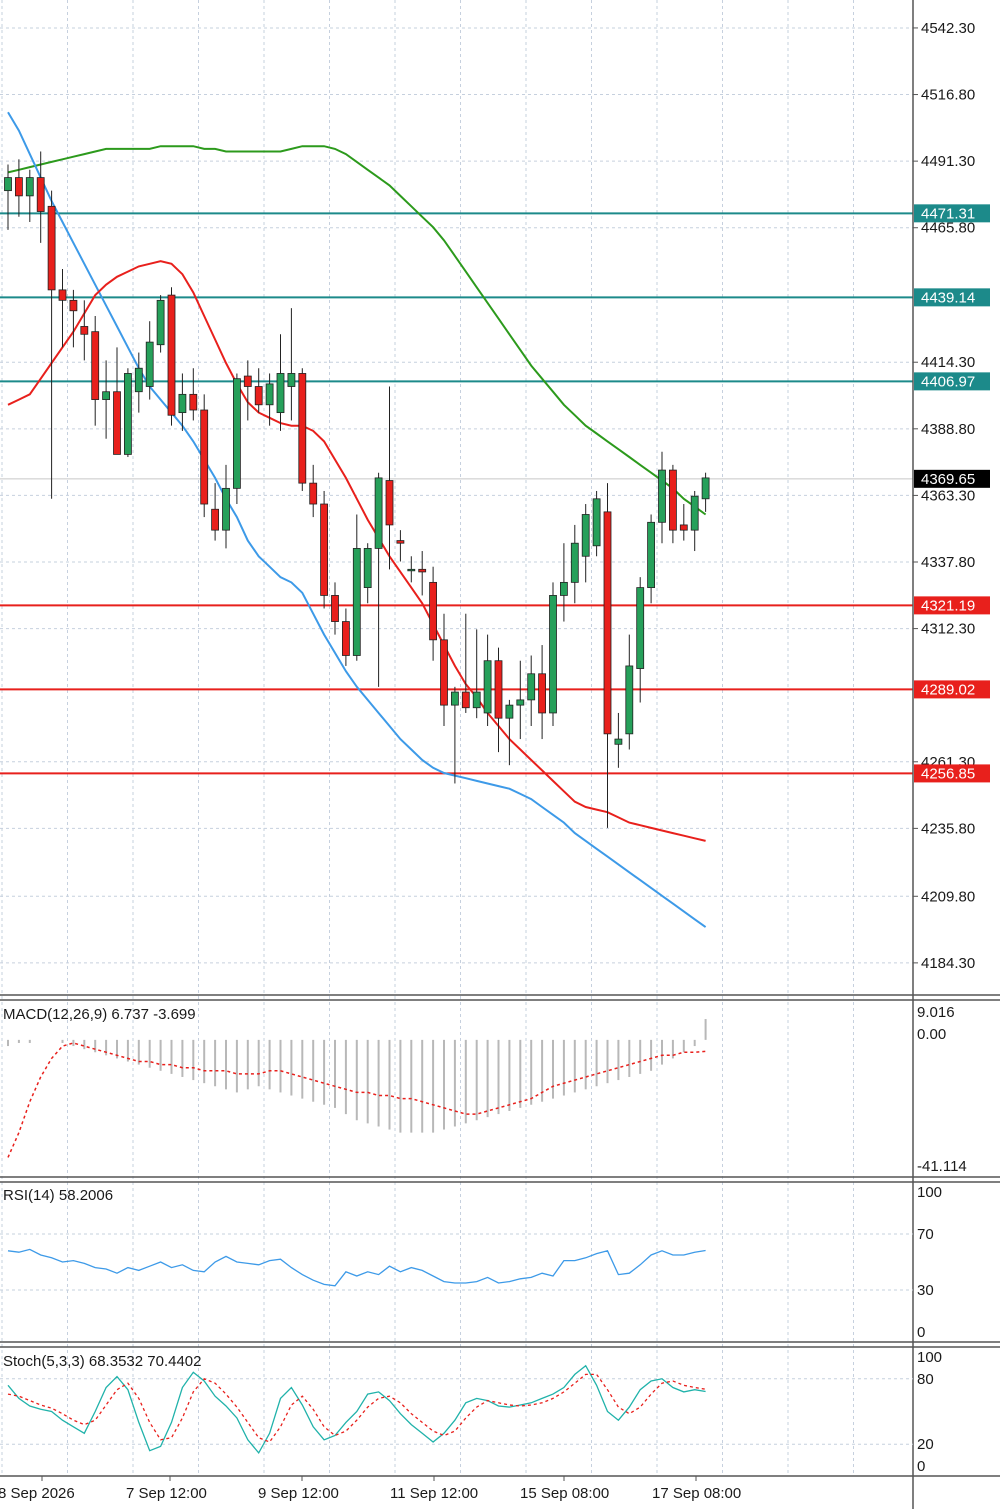 The width and height of the screenshot is (1000, 1509). What do you see at coordinates (298, 1493) in the screenshot?
I see `time-tick-label: 9 Sep 12:00` at bounding box center [298, 1493].